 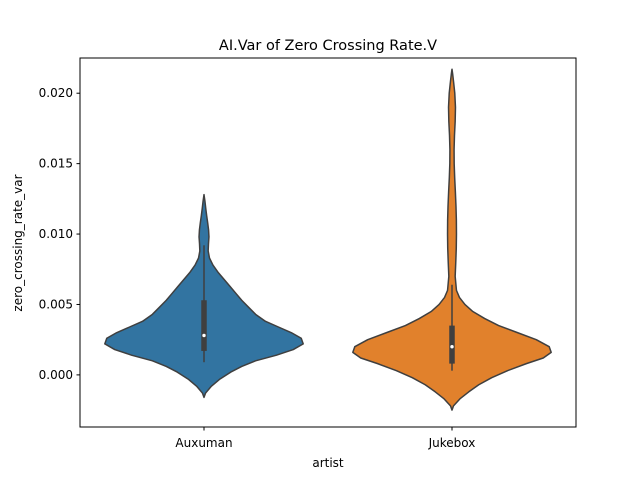 What do you see at coordinates (328, 463) in the screenshot?
I see `x-axis-label: artist` at bounding box center [328, 463].